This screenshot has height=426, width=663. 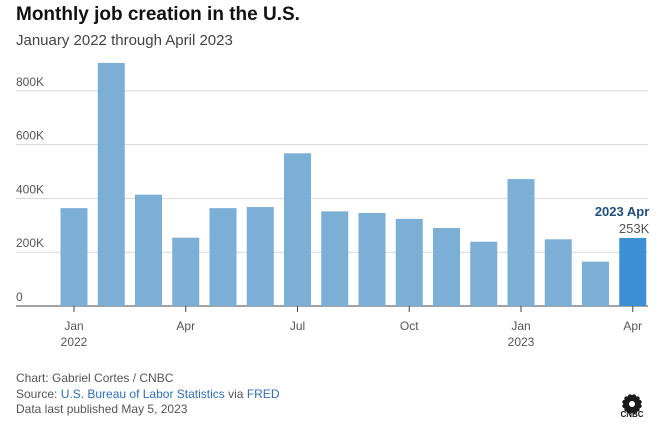 I want to click on x-tick-label-month: Oct, so click(x=409, y=326).